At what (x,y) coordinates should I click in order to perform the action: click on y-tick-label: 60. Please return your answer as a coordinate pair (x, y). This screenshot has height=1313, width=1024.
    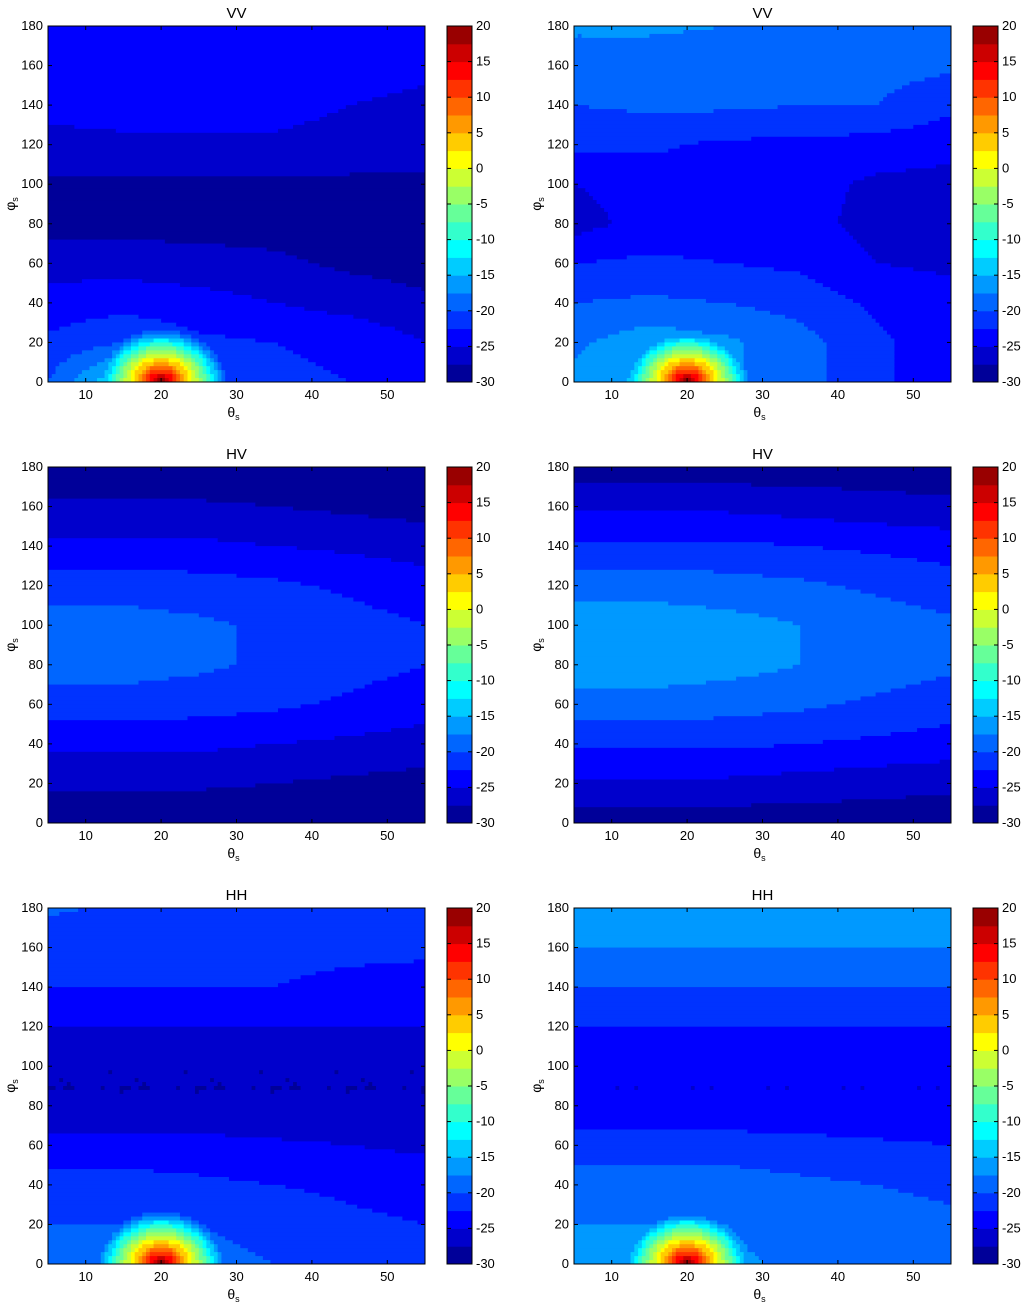
    Looking at the image, I should click on (562, 703).